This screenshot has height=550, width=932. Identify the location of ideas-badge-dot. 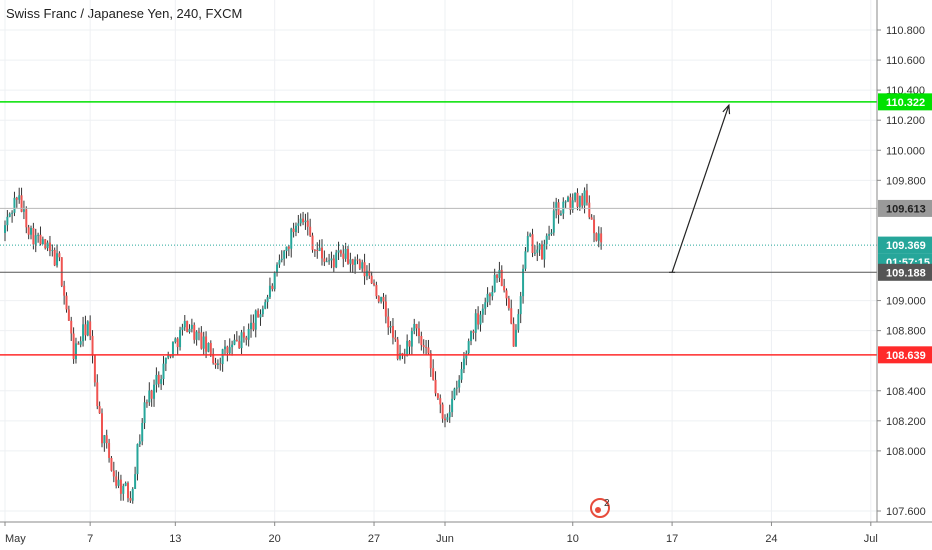
(598, 510).